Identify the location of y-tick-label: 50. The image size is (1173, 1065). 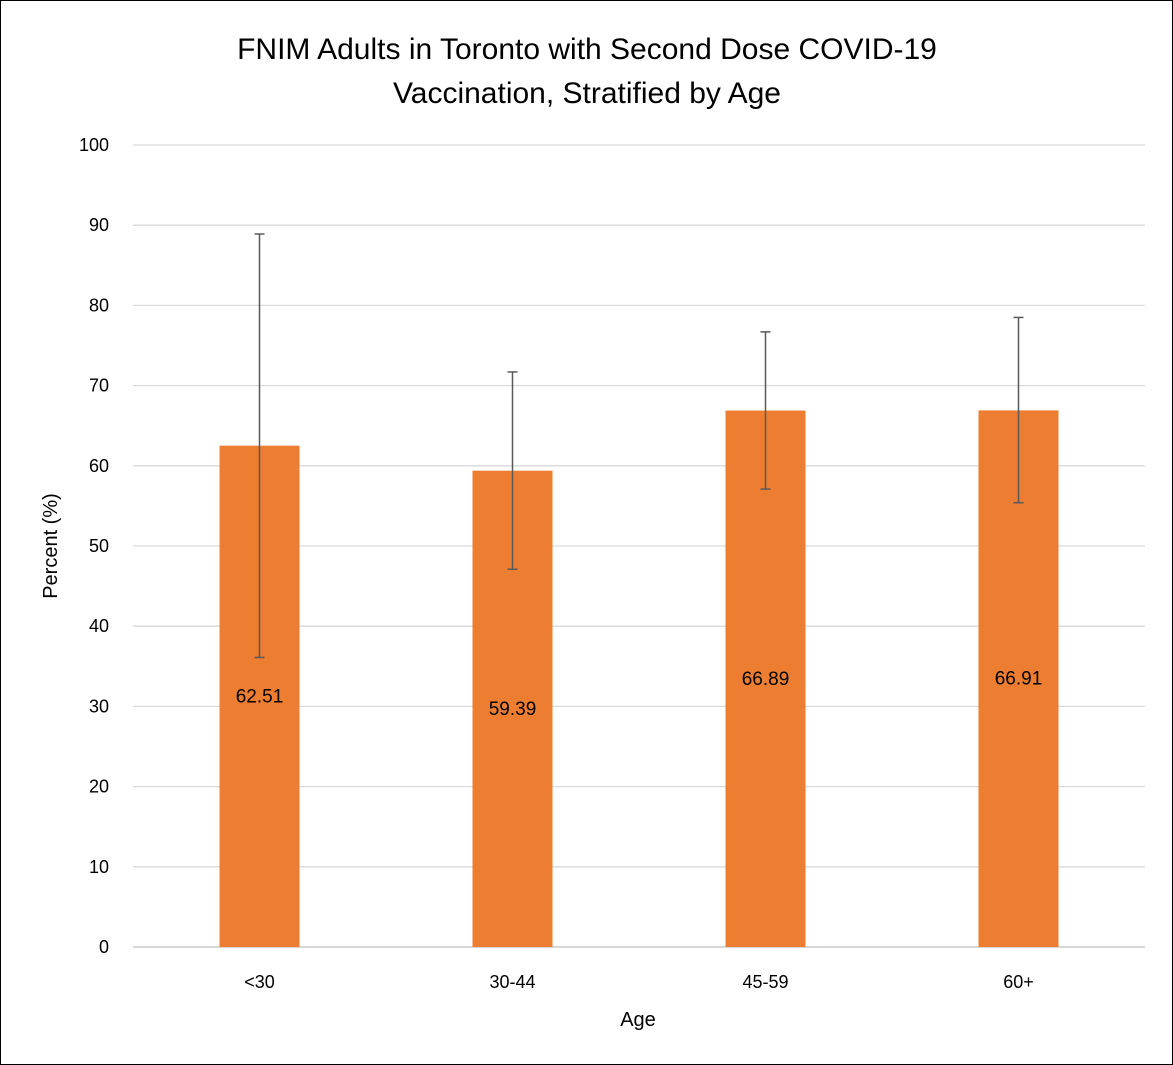
(99, 546).